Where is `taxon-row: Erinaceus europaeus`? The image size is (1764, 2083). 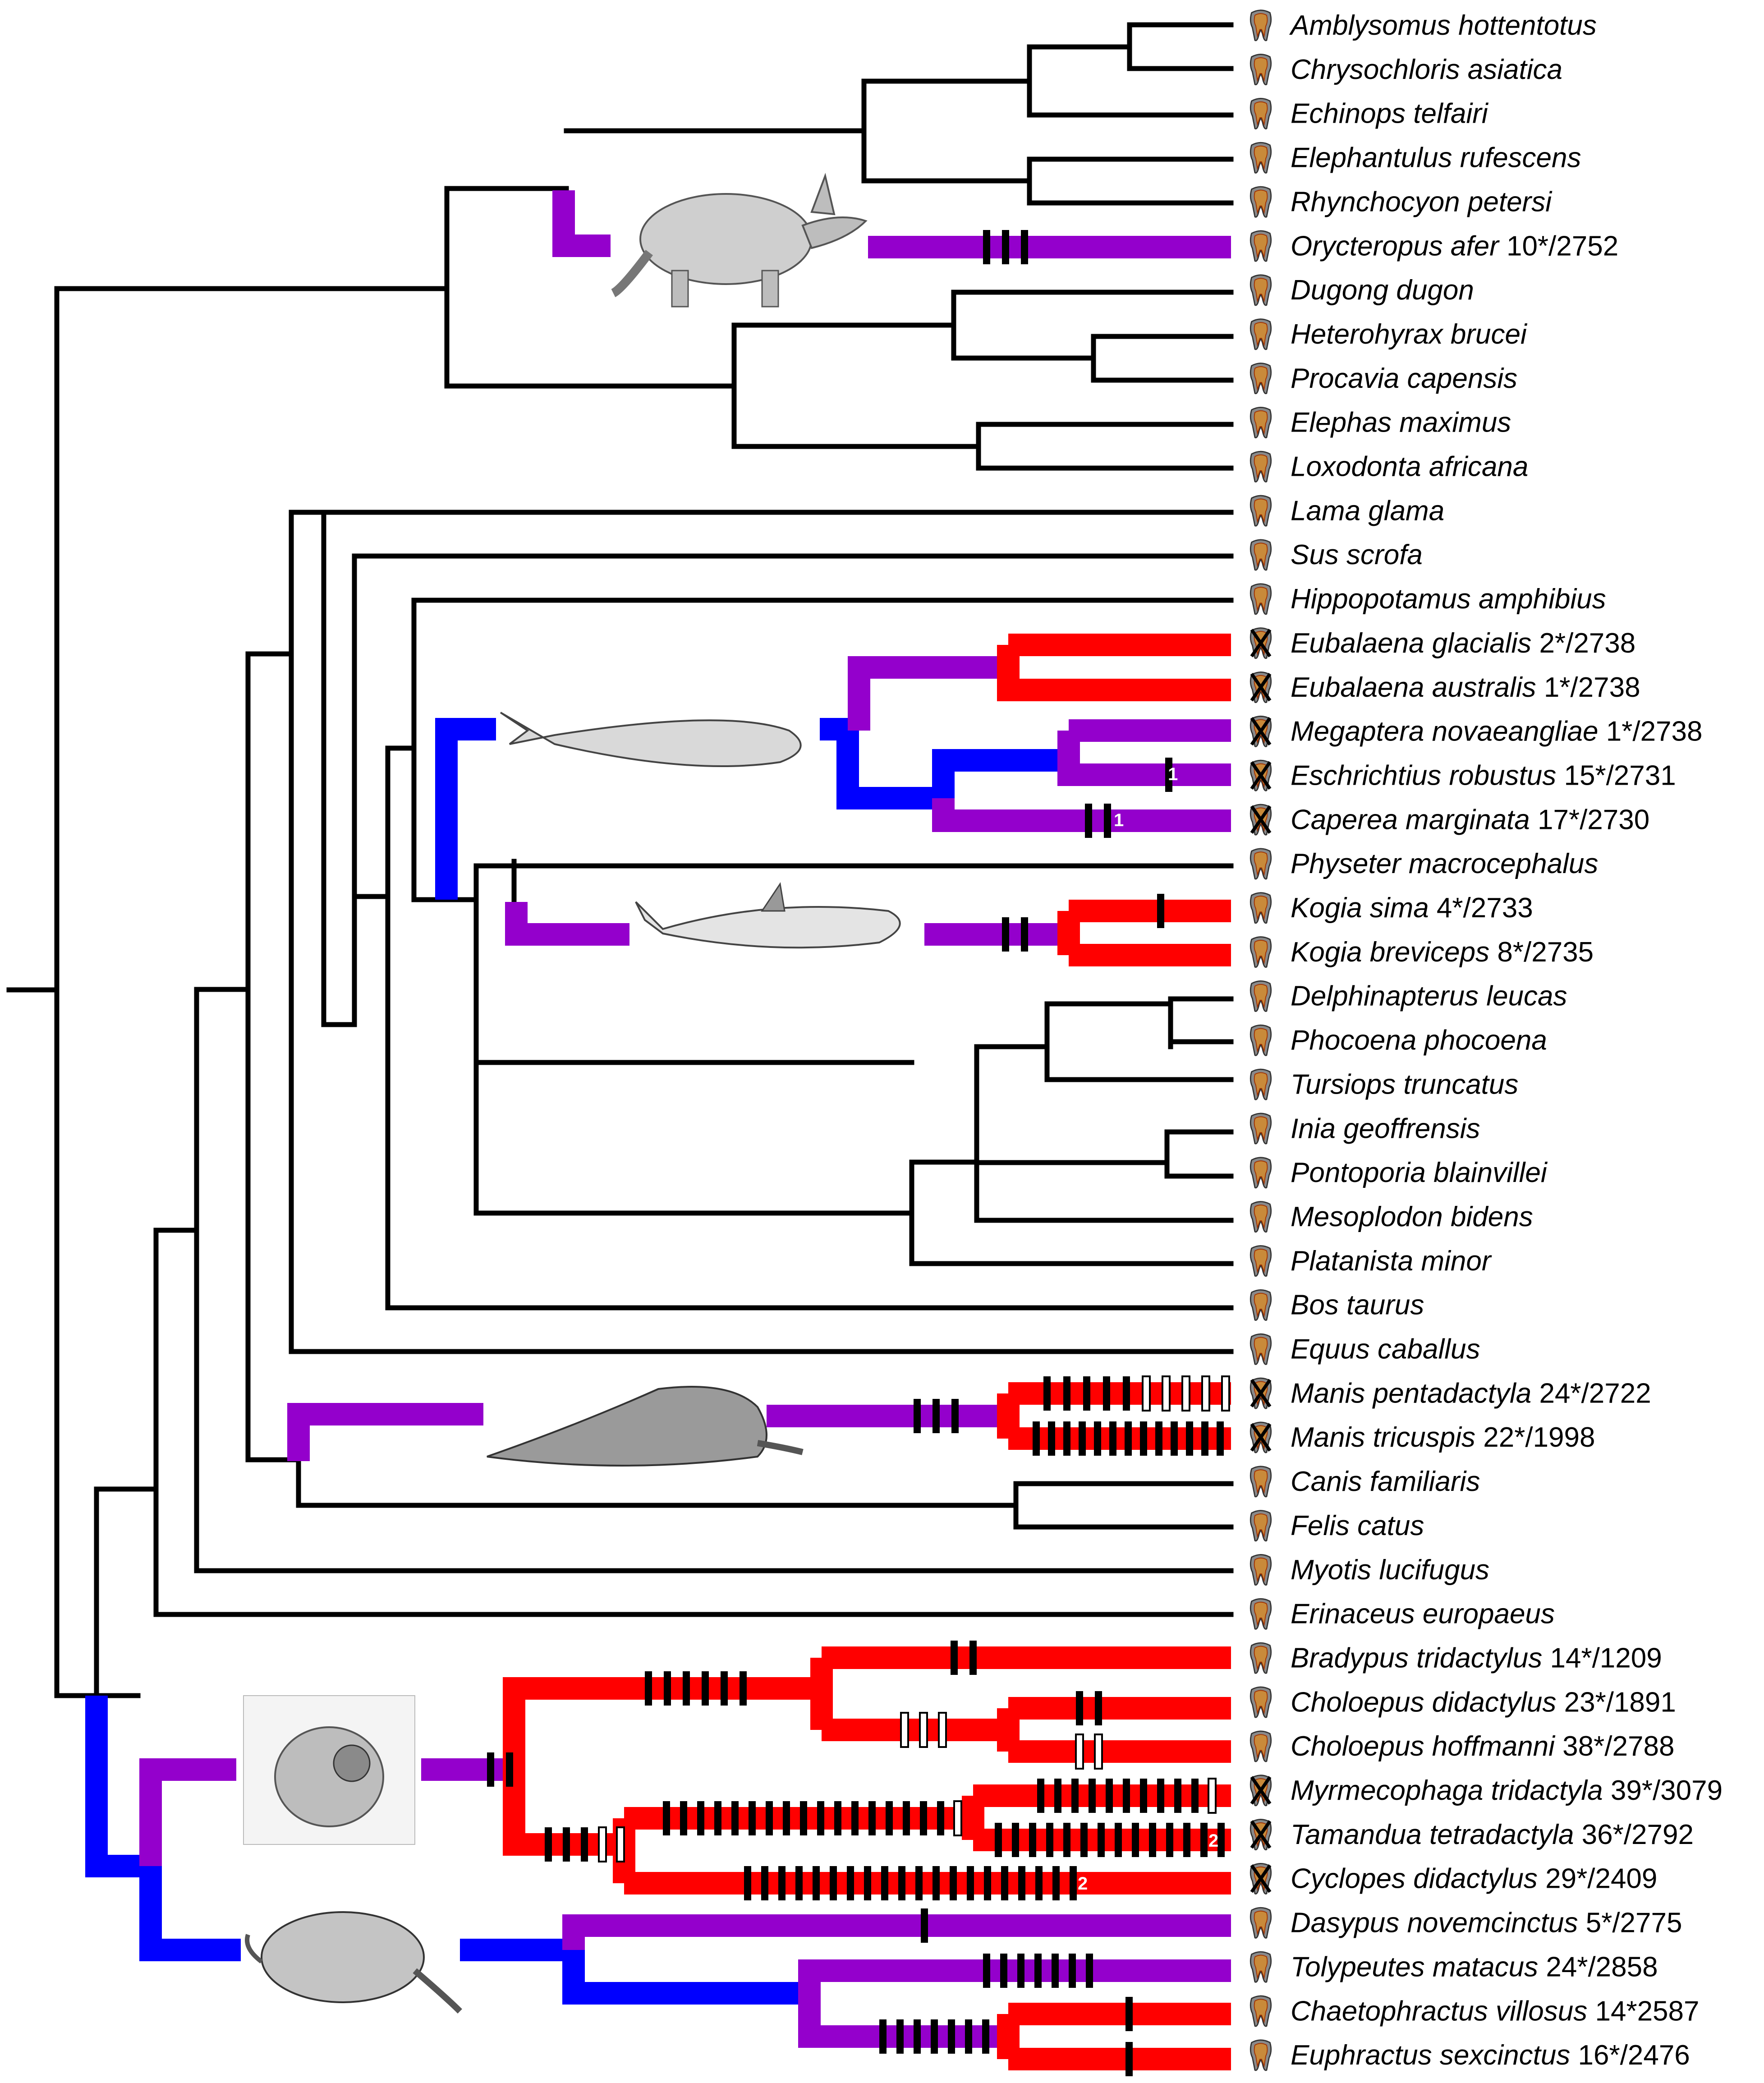
taxon-row: Erinaceus europaeus is located at coordinates (1402, 1614).